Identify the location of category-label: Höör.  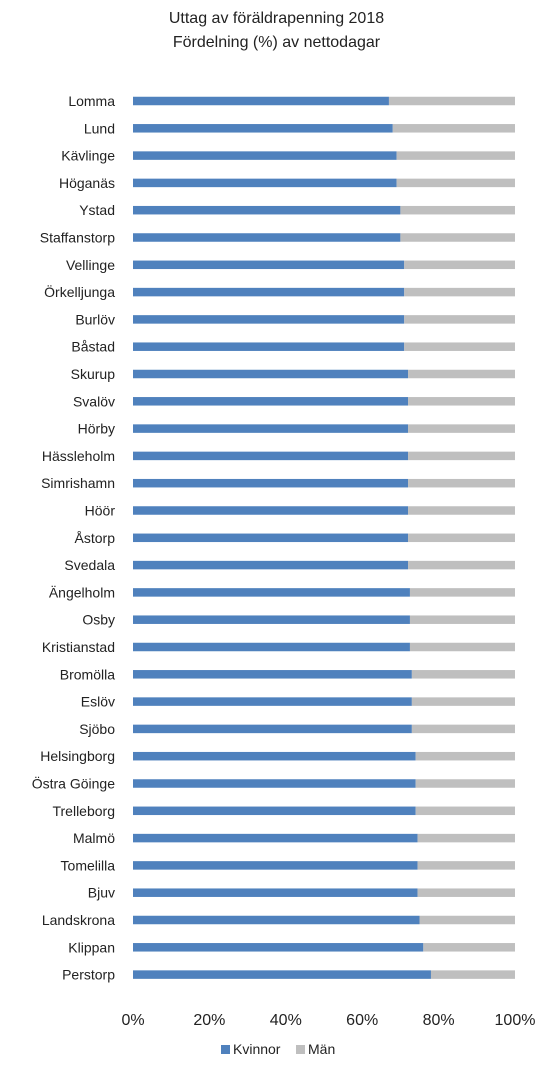
(100, 511).